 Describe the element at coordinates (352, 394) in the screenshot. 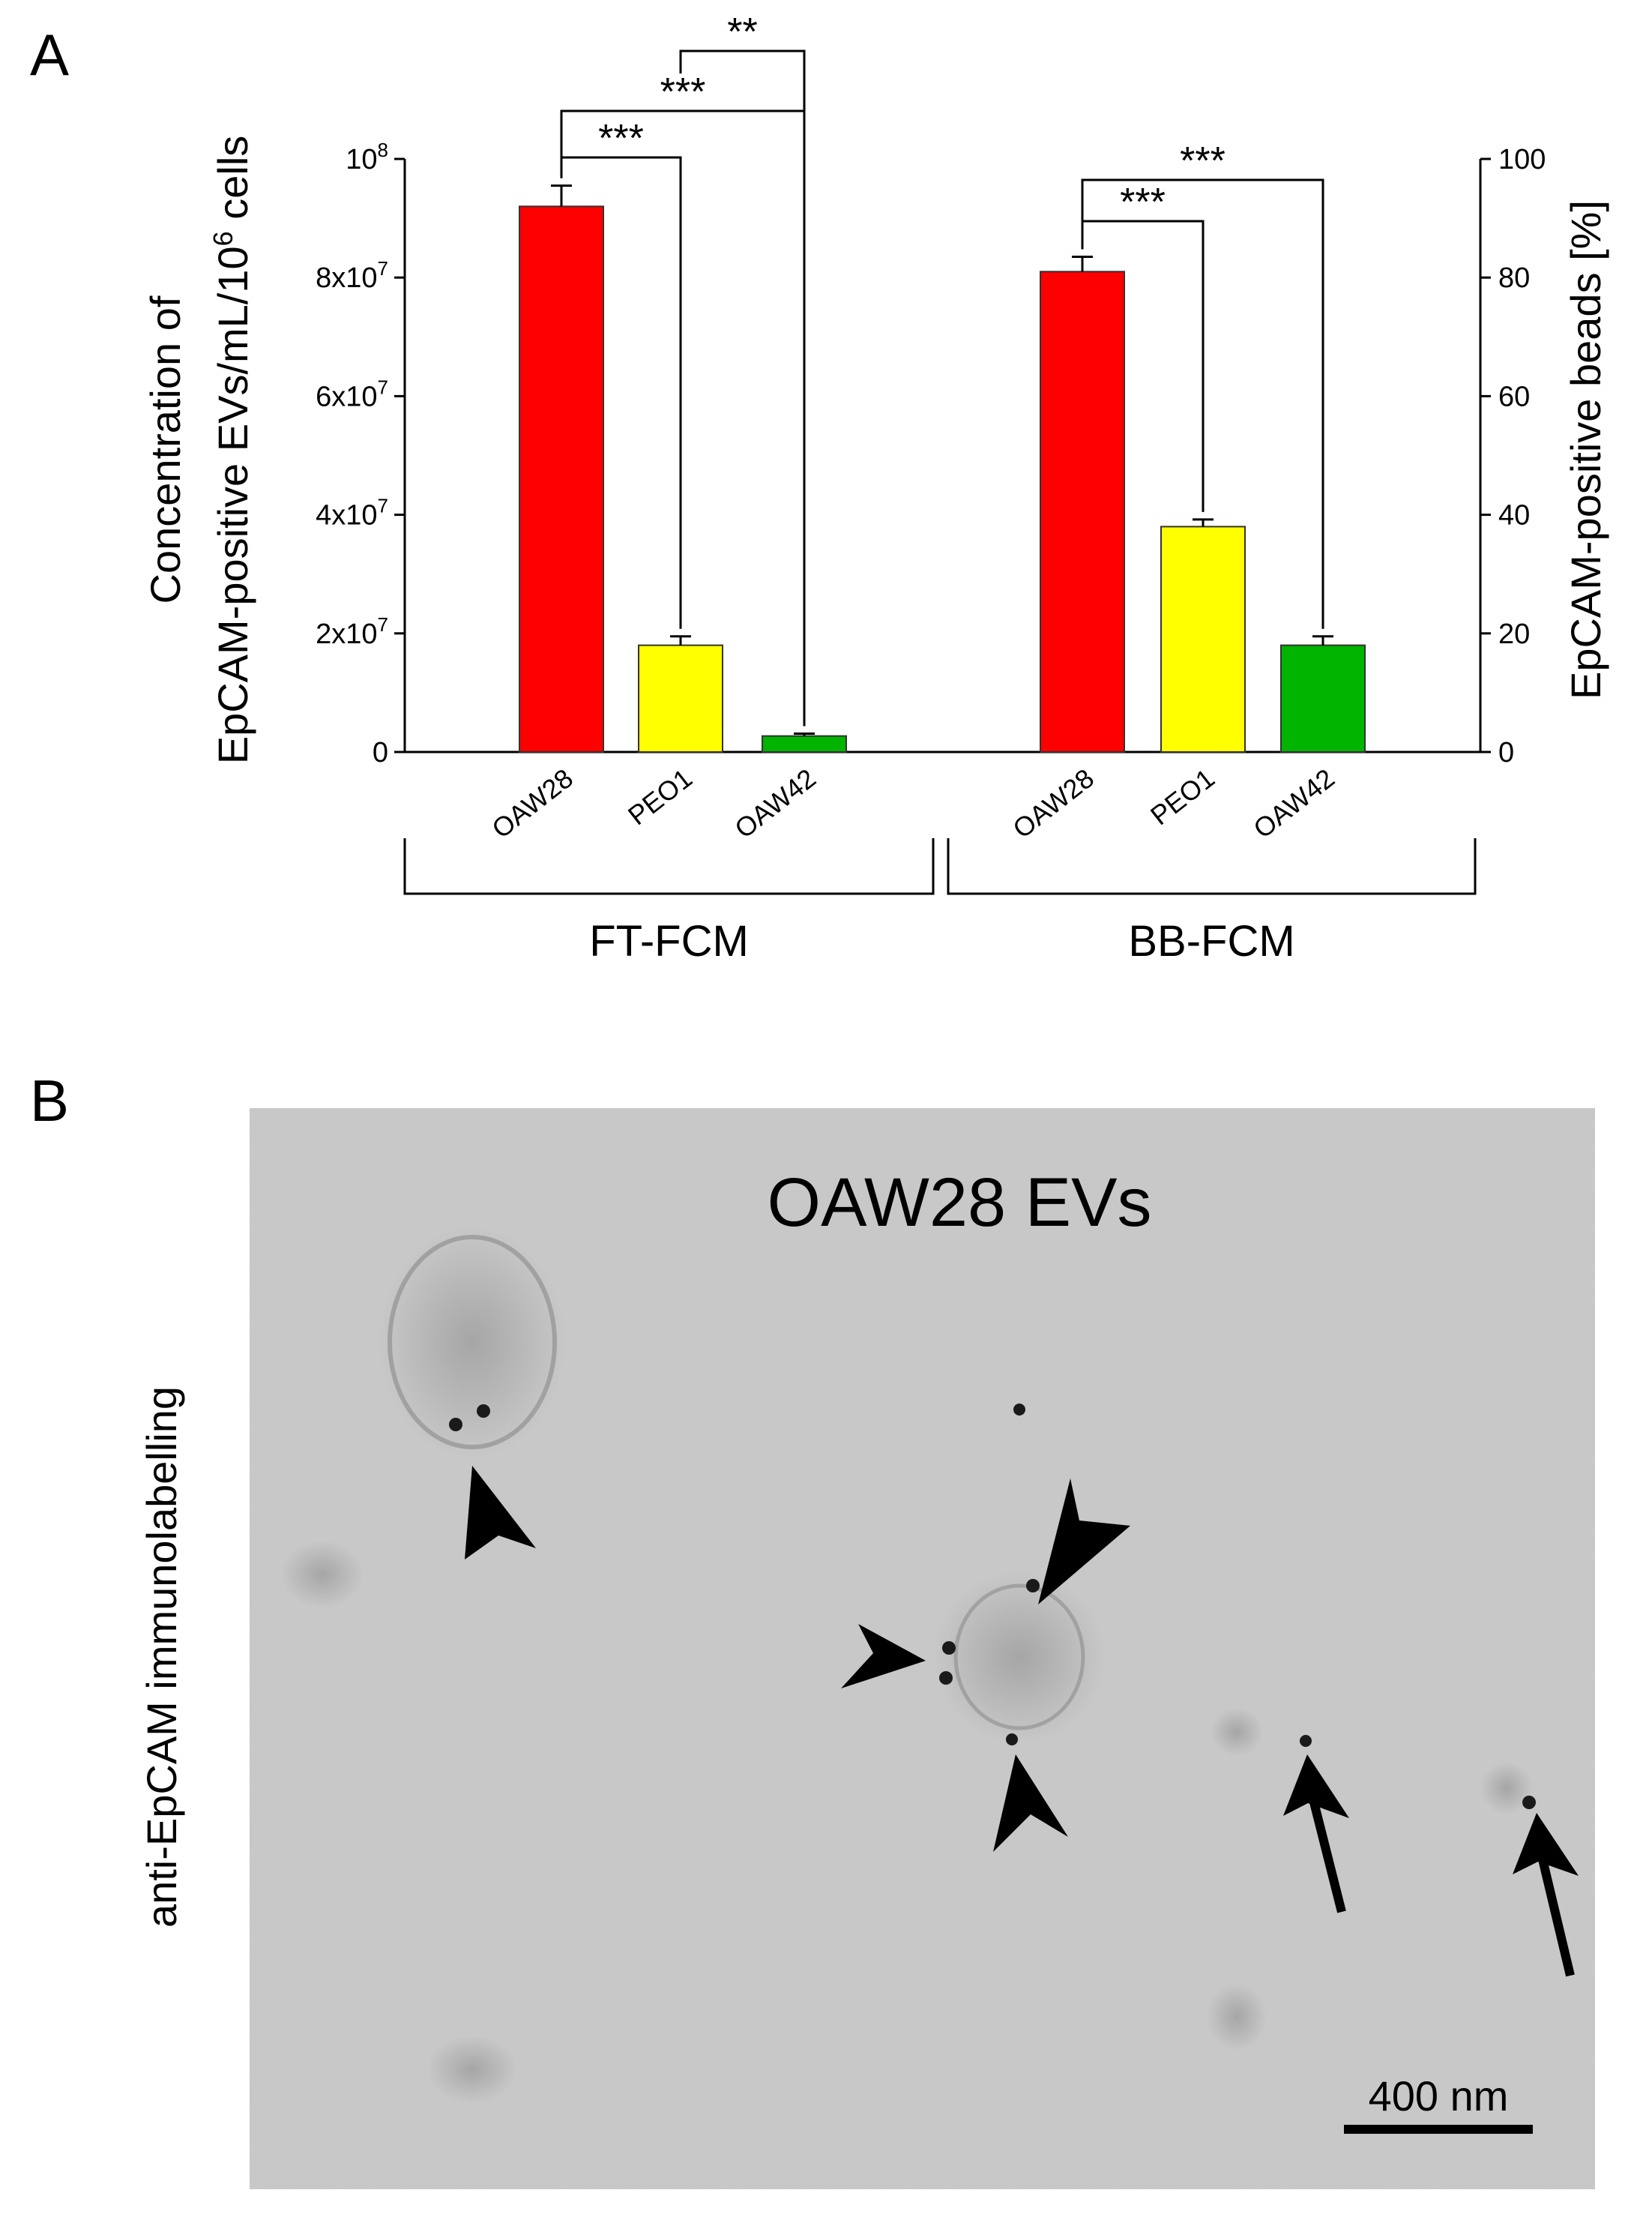

I see `left-tick-label: 6x10⁷` at that location.